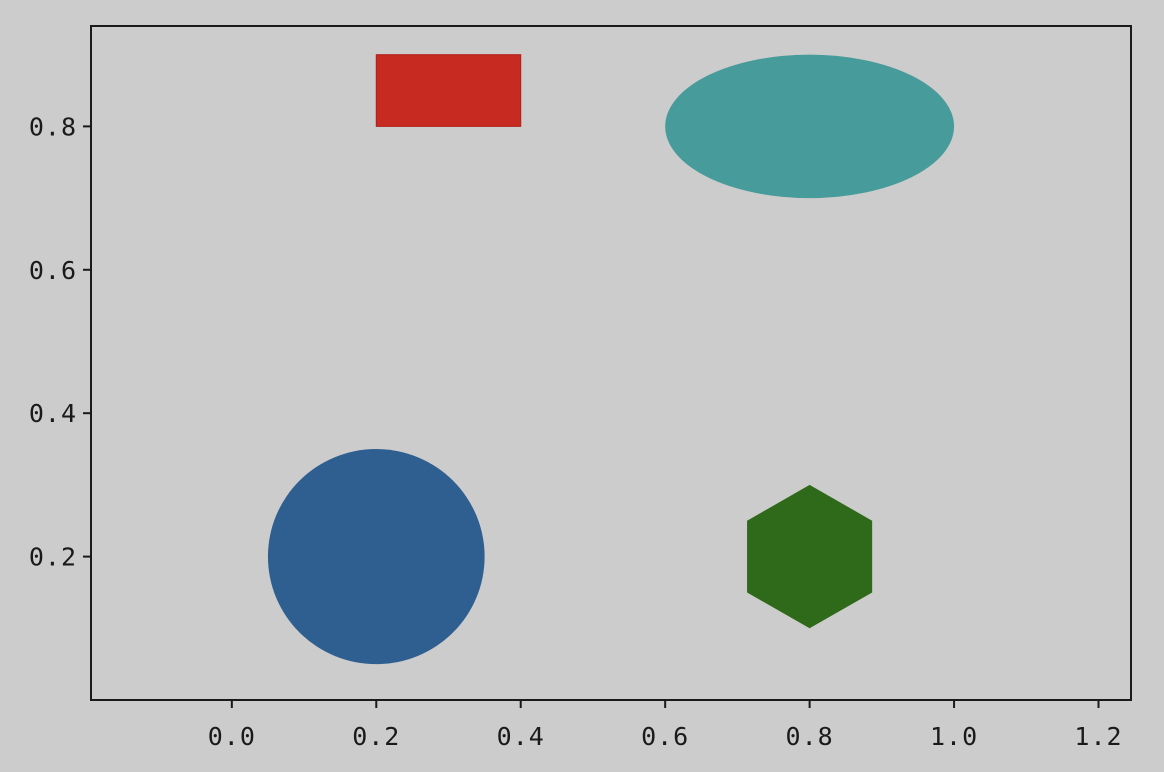 The height and width of the screenshot is (772, 1164). What do you see at coordinates (810, 126) in the screenshot?
I see `shape-ellipse` at bounding box center [810, 126].